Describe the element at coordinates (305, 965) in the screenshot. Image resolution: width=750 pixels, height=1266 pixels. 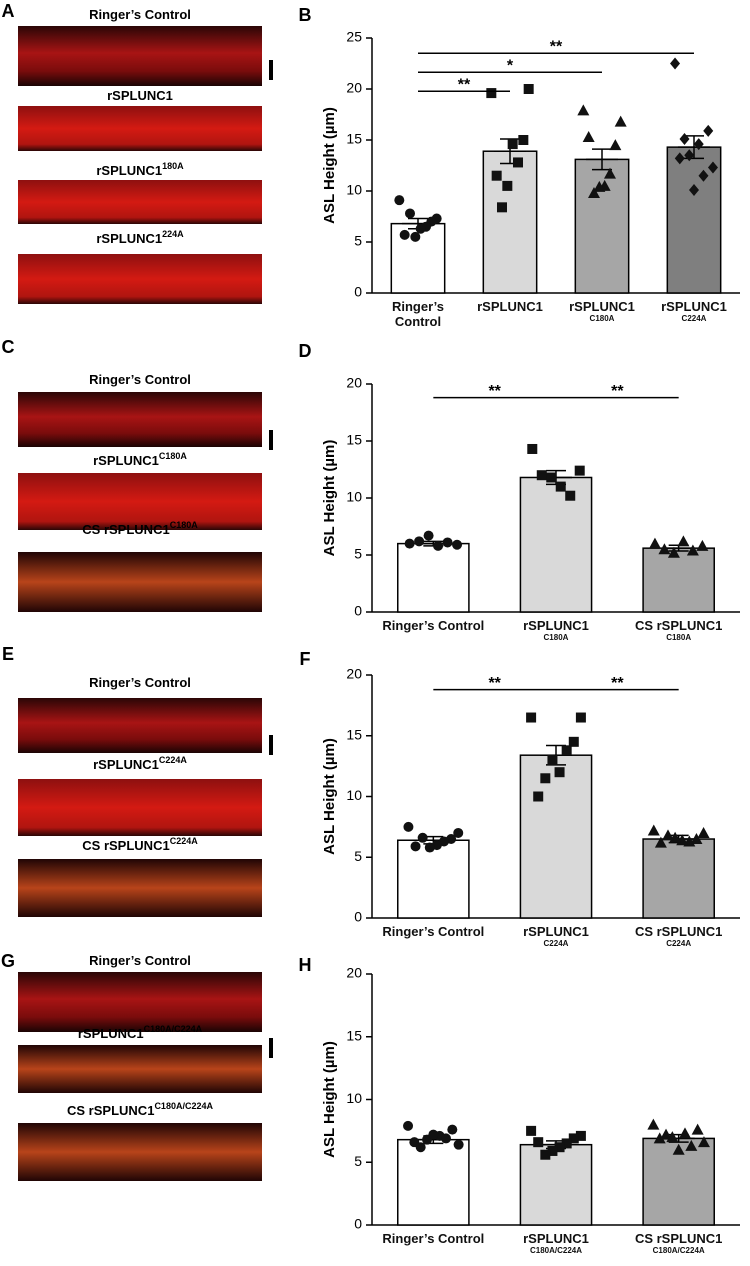
I see `panel-letter: H` at that location.